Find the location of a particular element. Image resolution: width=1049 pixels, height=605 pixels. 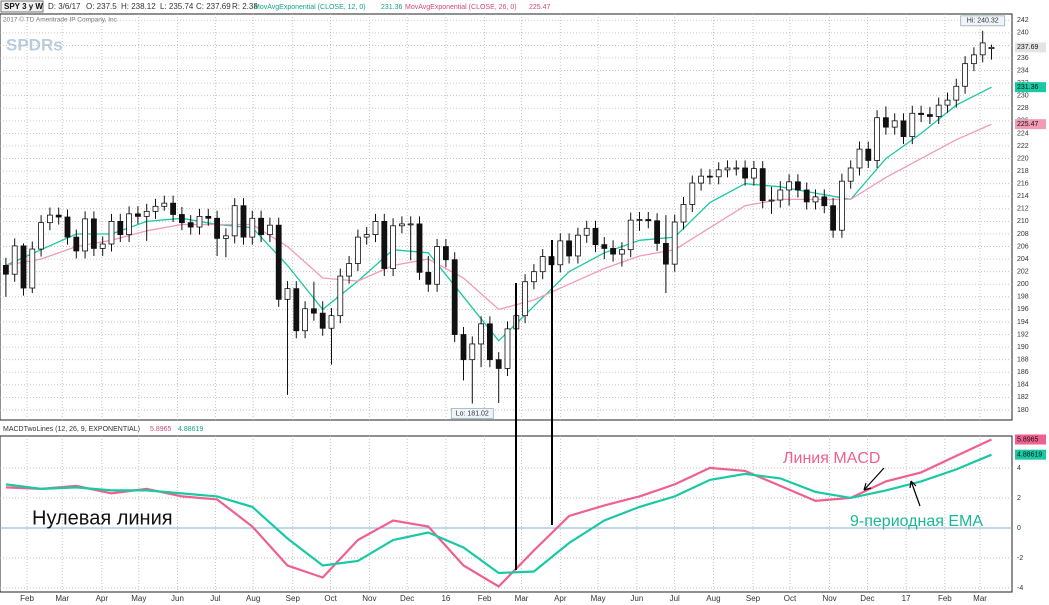

arrow is located at coordinates (874, 479).